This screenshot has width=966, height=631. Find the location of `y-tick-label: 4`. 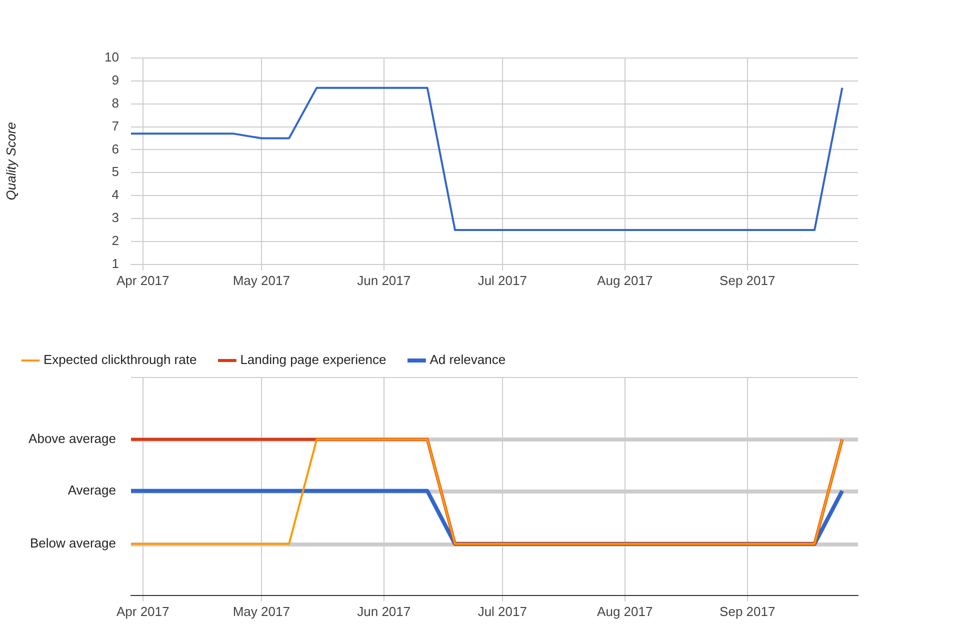

y-tick-label: 4 is located at coordinates (115, 194).